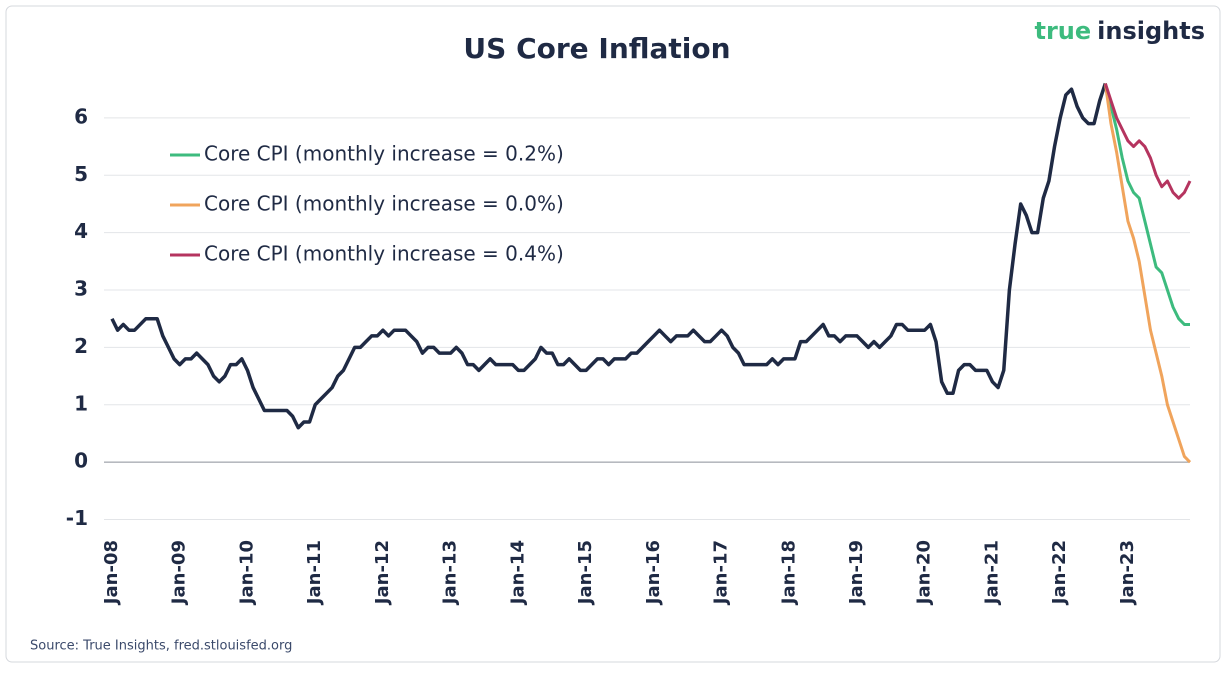 The width and height of the screenshot is (1226, 674). I want to click on x-tick-label: Jan-21, so click(991, 573).